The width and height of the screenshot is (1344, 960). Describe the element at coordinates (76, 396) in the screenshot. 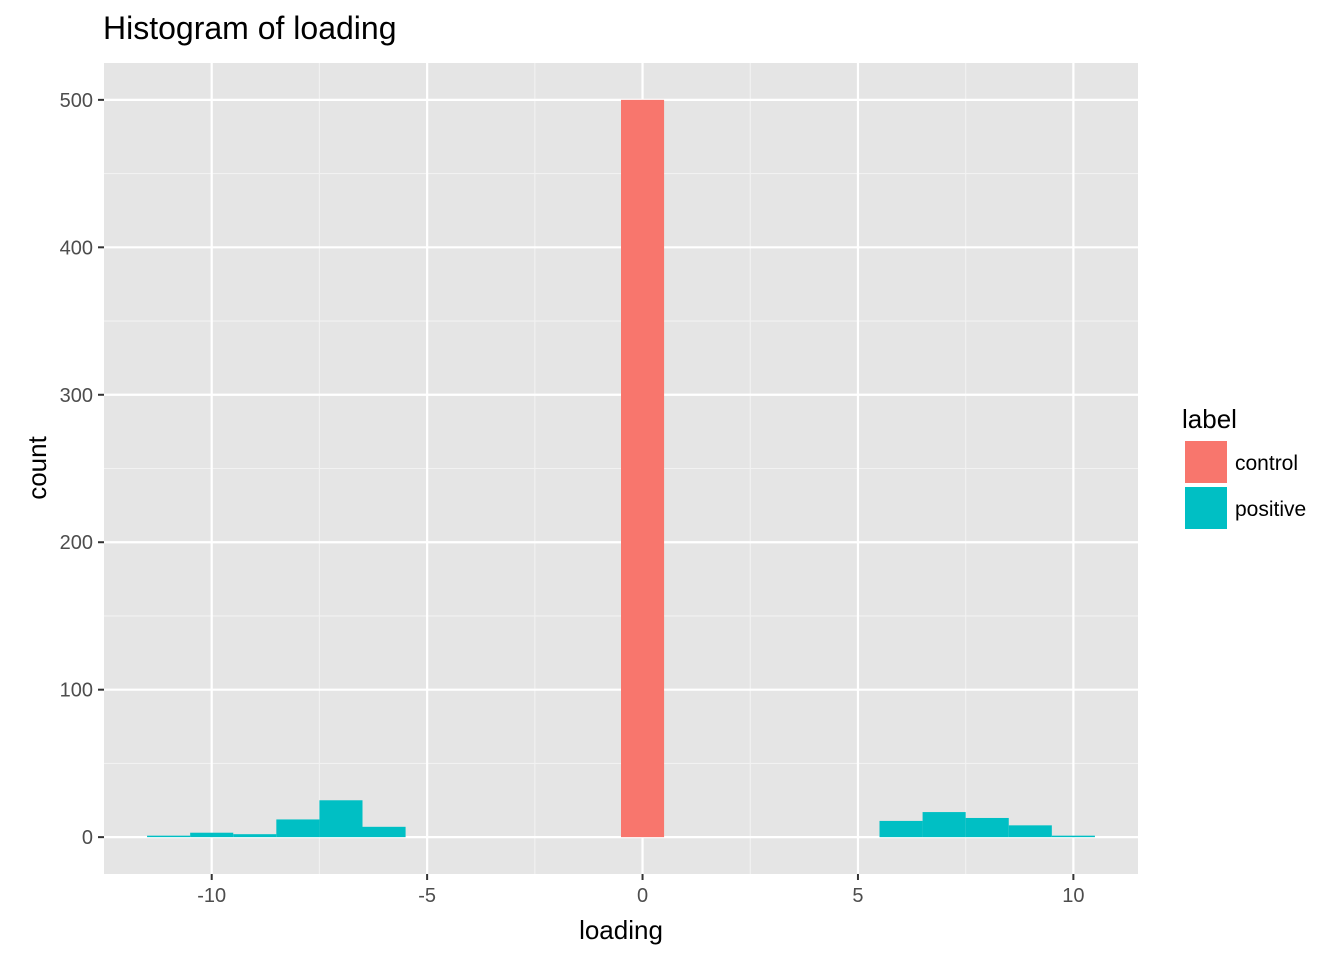

I see `y-tick-label: 300` at that location.